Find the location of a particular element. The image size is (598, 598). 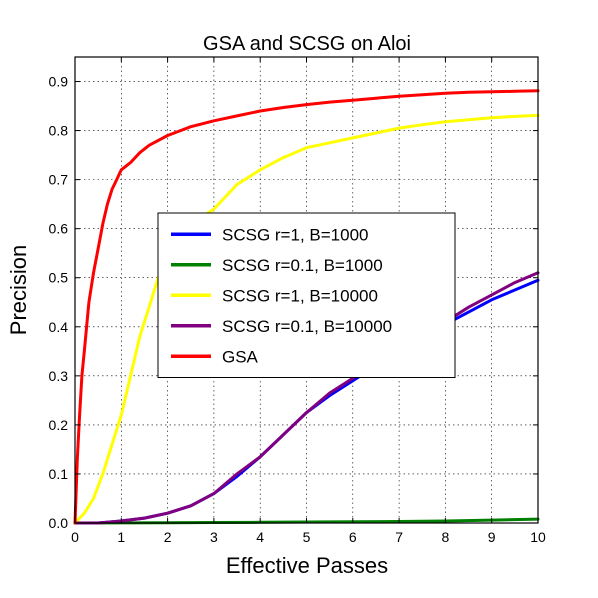

legend-label: SCSG r=0.1, B=1000 is located at coordinates (302, 265).